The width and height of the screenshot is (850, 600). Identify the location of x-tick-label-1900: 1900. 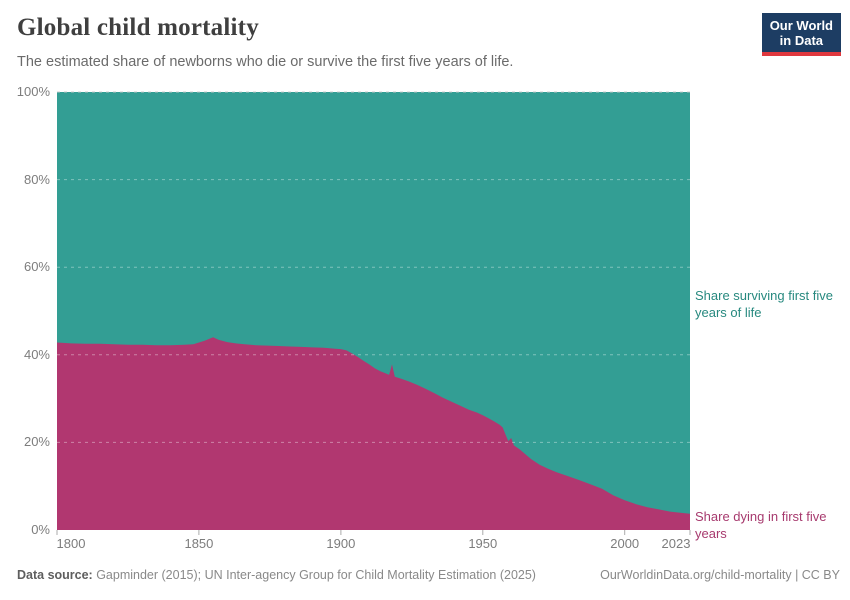
(341, 543).